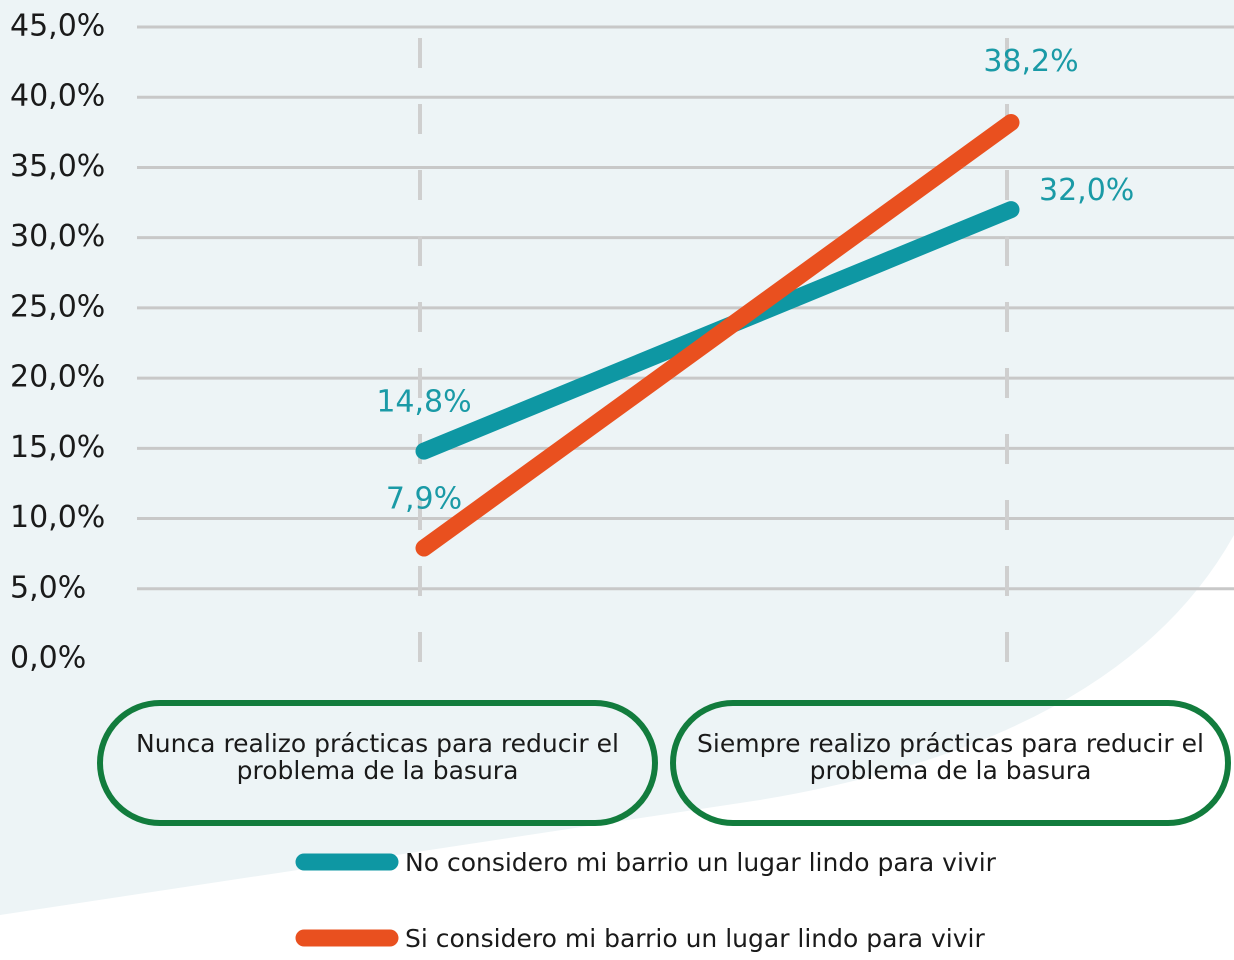 The height and width of the screenshot is (960, 1234). I want to click on y-tick-label: 5,0%, so click(48, 587).